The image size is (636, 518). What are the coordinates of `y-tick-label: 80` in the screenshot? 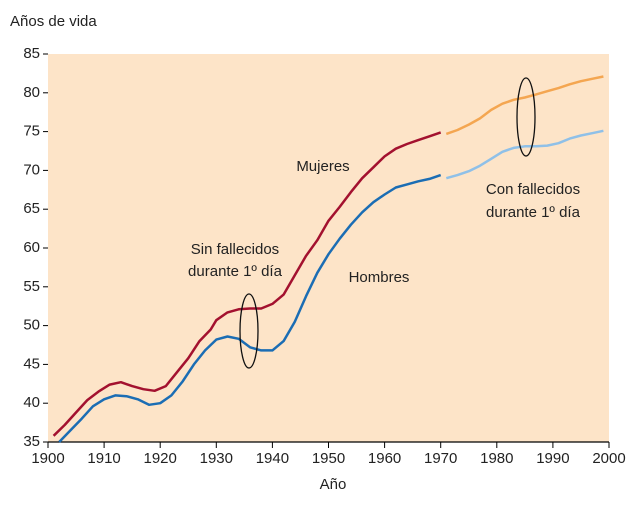 It's located at (31, 92).